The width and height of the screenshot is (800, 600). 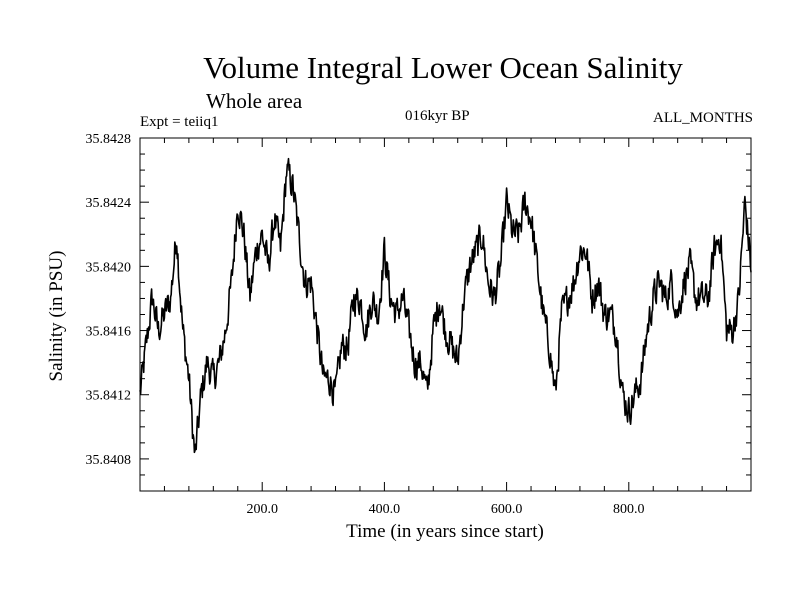 What do you see at coordinates (109, 267) in the screenshot?
I see `y-tick-label: 35.8420` at bounding box center [109, 267].